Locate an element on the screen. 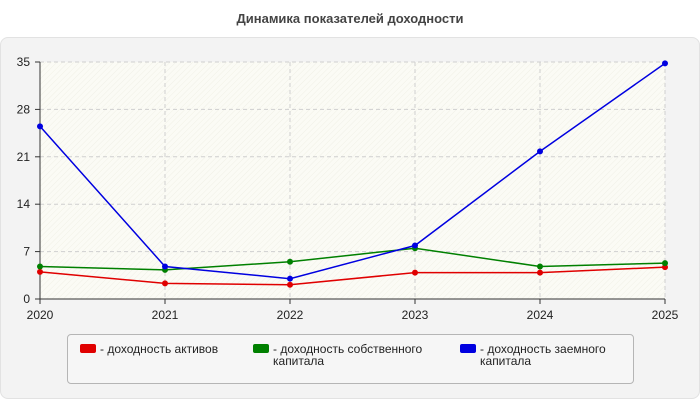 This screenshot has height=400, width=700. y-tick-label: 0 is located at coordinates (26, 299).